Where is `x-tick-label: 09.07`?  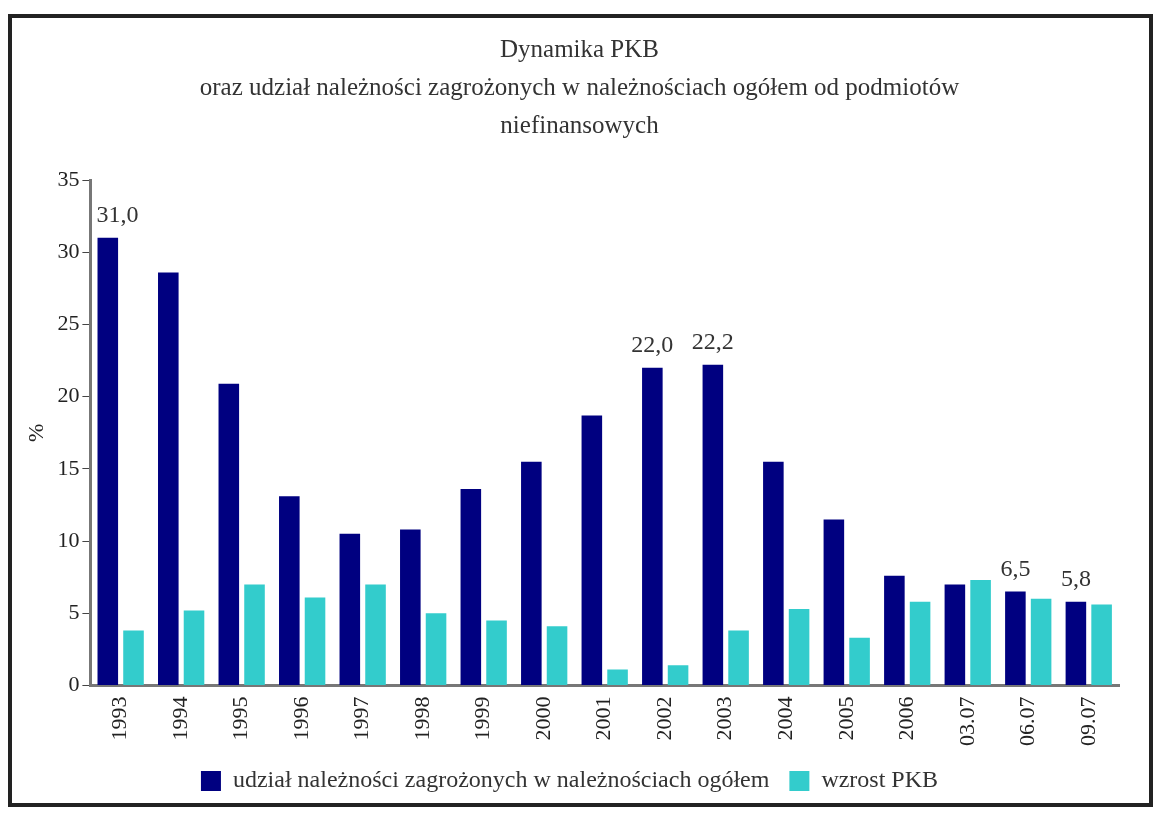
x-tick-label: 09.07 is located at coordinates (1087, 721).